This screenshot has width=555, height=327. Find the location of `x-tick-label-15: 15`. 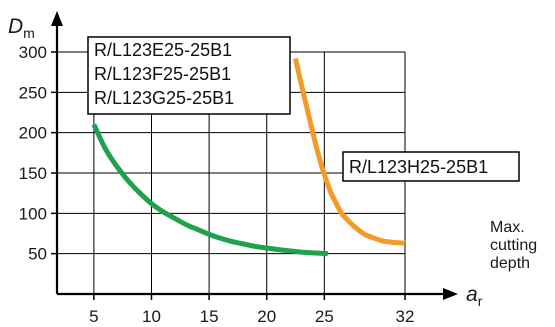

x-tick-label-15: 15 is located at coordinates (209, 316).